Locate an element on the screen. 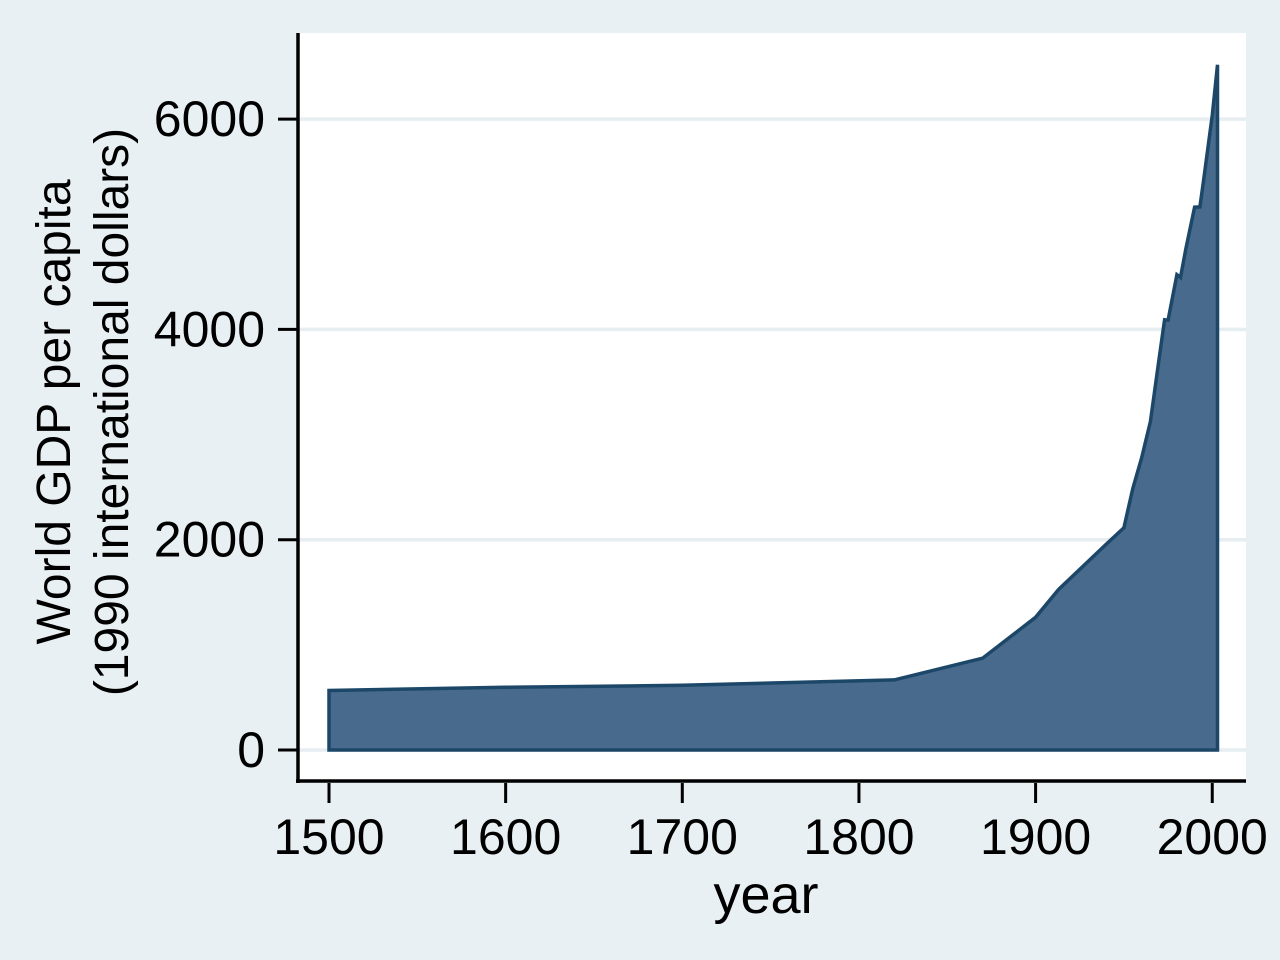  x-tick-label-2000: 2000 is located at coordinates (1212, 837).